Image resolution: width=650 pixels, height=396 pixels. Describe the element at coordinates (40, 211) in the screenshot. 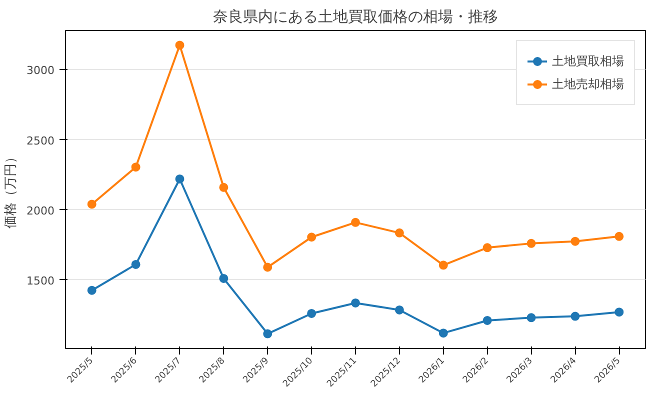

I see `y-tick-label: 2000` at that location.